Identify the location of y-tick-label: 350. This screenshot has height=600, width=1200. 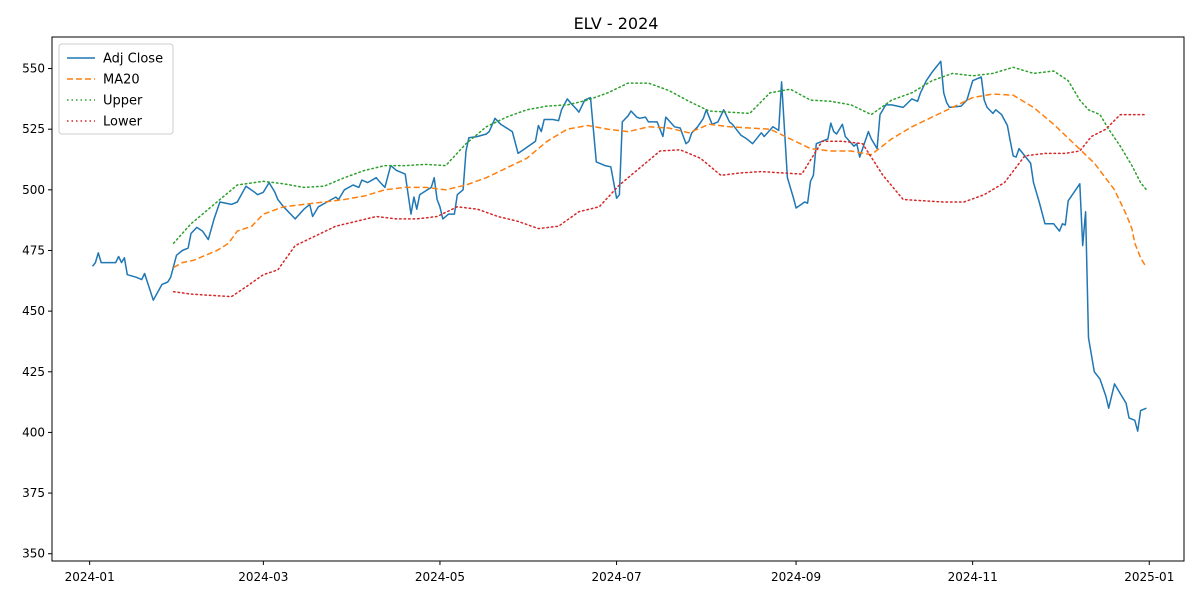
(33, 554).